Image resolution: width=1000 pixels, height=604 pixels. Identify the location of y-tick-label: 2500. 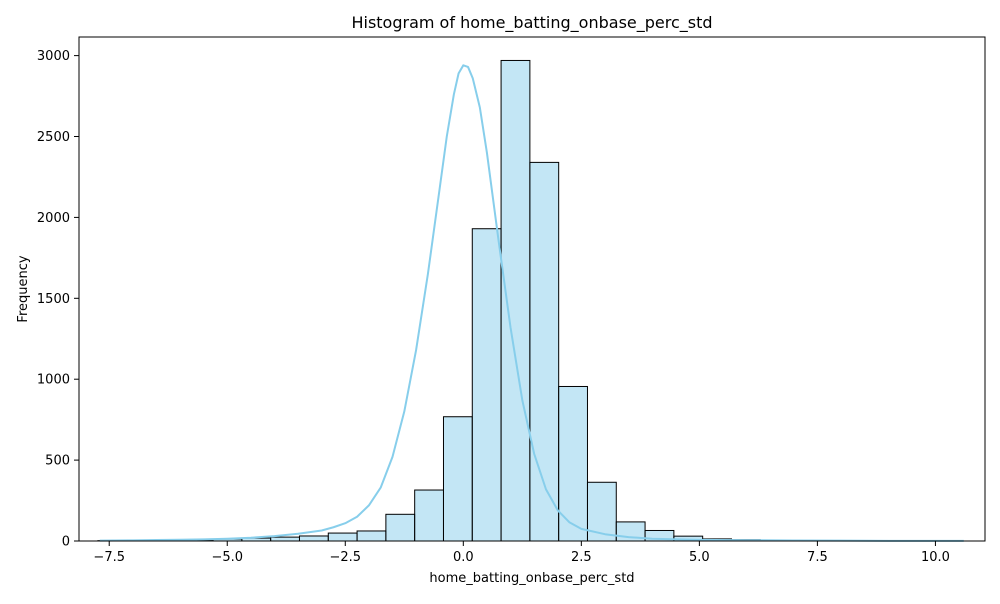
(53, 137).